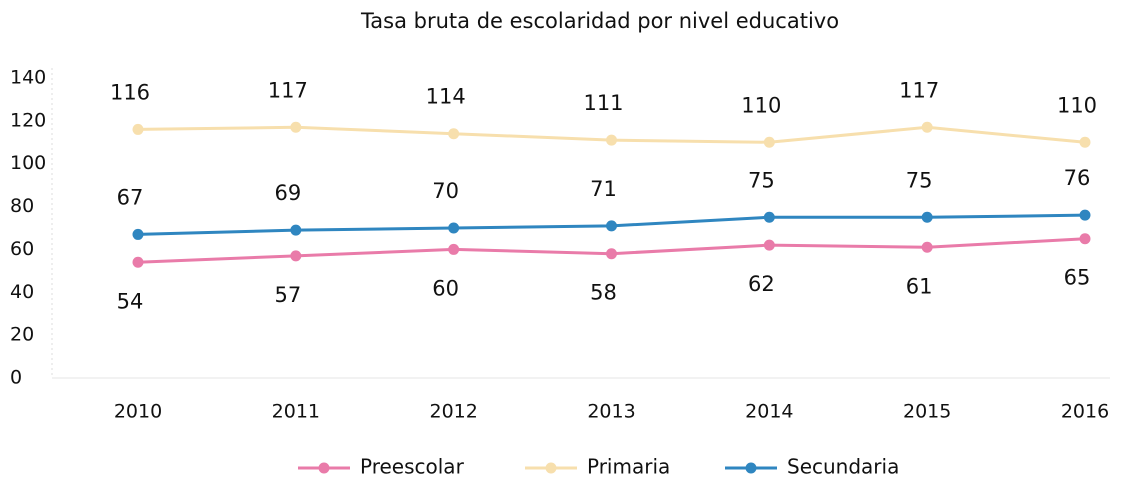  What do you see at coordinates (761, 284) in the screenshot?
I see `data-label: 62` at bounding box center [761, 284].